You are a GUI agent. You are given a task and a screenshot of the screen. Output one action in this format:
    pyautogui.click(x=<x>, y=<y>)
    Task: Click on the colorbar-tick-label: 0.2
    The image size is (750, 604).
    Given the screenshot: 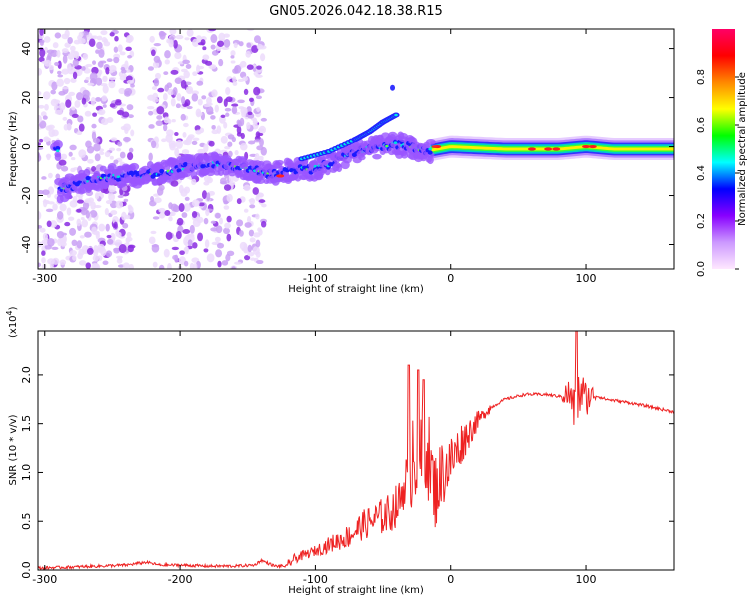 What is the action you would take?
    pyautogui.click(x=701, y=221)
    